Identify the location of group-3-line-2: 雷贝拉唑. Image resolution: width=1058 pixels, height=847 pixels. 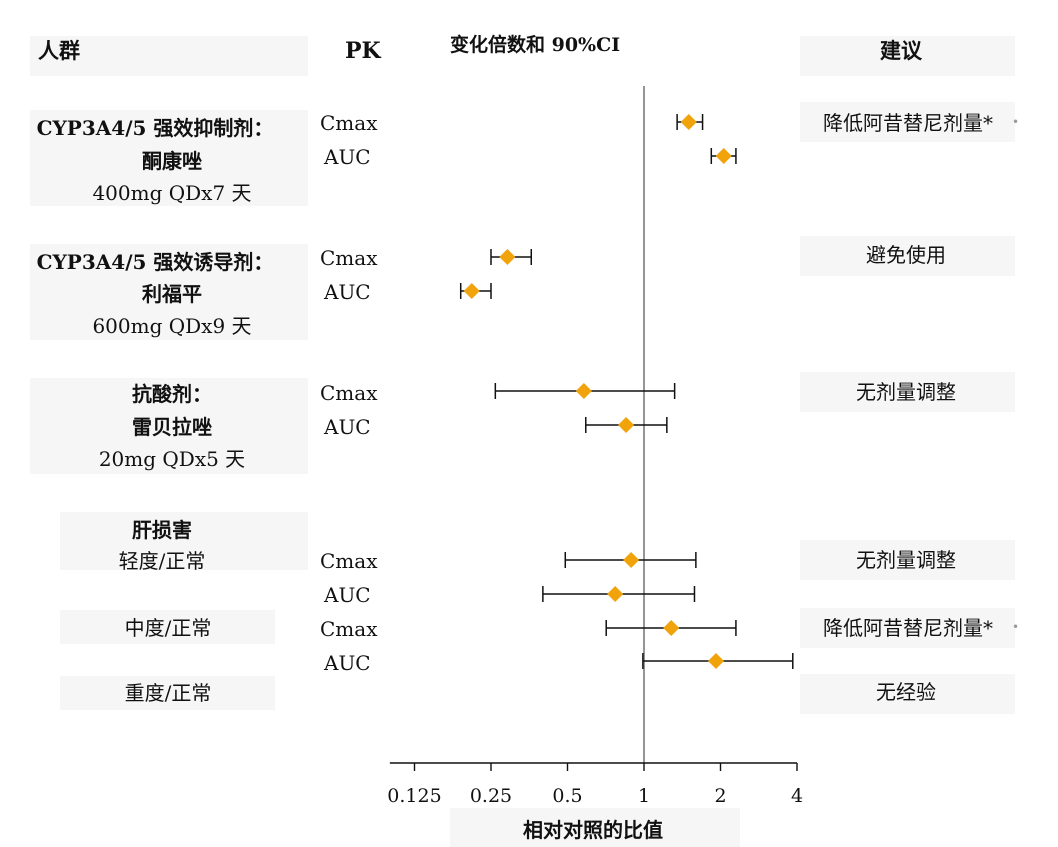
(172, 427).